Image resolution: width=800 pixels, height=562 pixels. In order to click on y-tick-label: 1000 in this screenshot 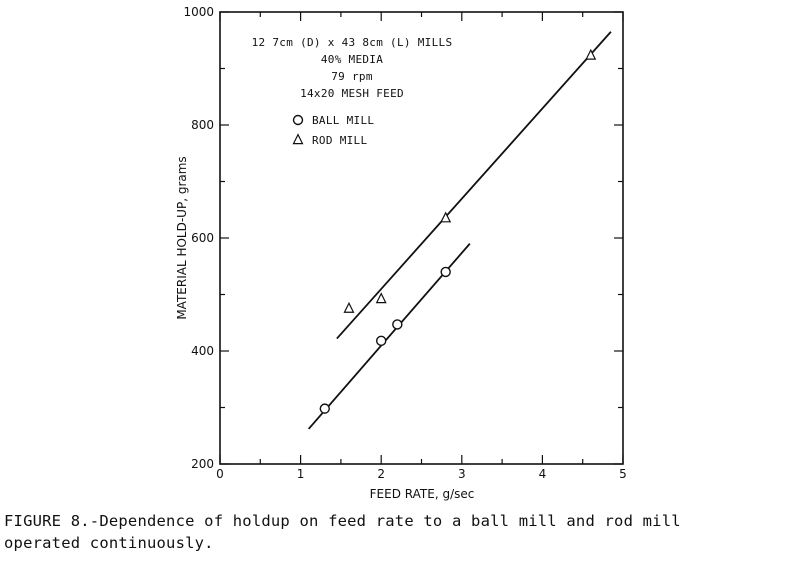, I will do `click(198, 12)`.